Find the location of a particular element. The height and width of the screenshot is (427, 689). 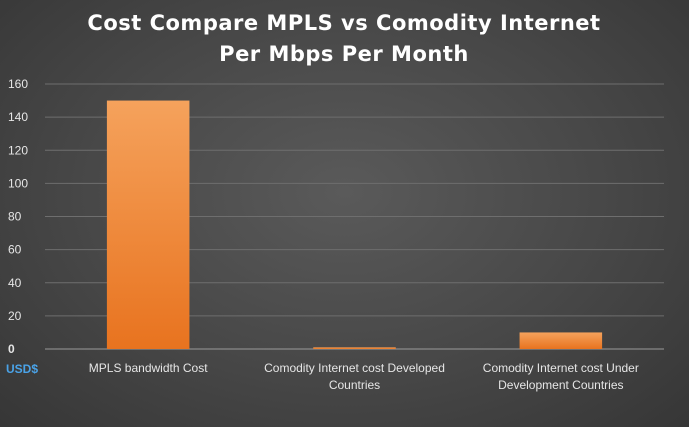

y-tick-label: 160 is located at coordinates (18, 84).